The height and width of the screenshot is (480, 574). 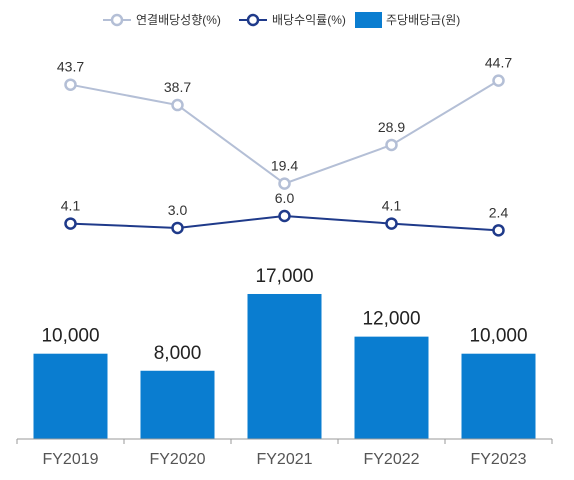 What do you see at coordinates (178, 353) in the screenshot?
I see `bar-value-label: 8,000` at bounding box center [178, 353].